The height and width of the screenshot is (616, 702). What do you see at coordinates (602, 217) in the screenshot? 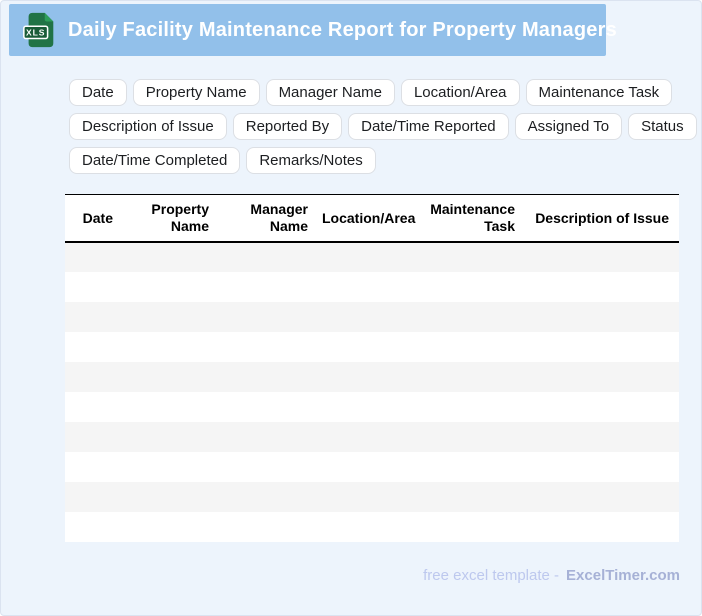
I see `column-header-description-of-issue: Description of Issue` at bounding box center [602, 217].